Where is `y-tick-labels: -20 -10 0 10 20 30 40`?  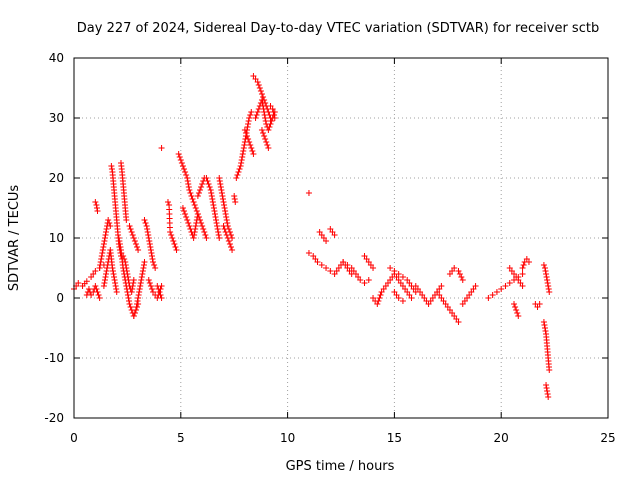 y-tick-labels: -20 -10 0 10 20 30 40 is located at coordinates (54, 238).